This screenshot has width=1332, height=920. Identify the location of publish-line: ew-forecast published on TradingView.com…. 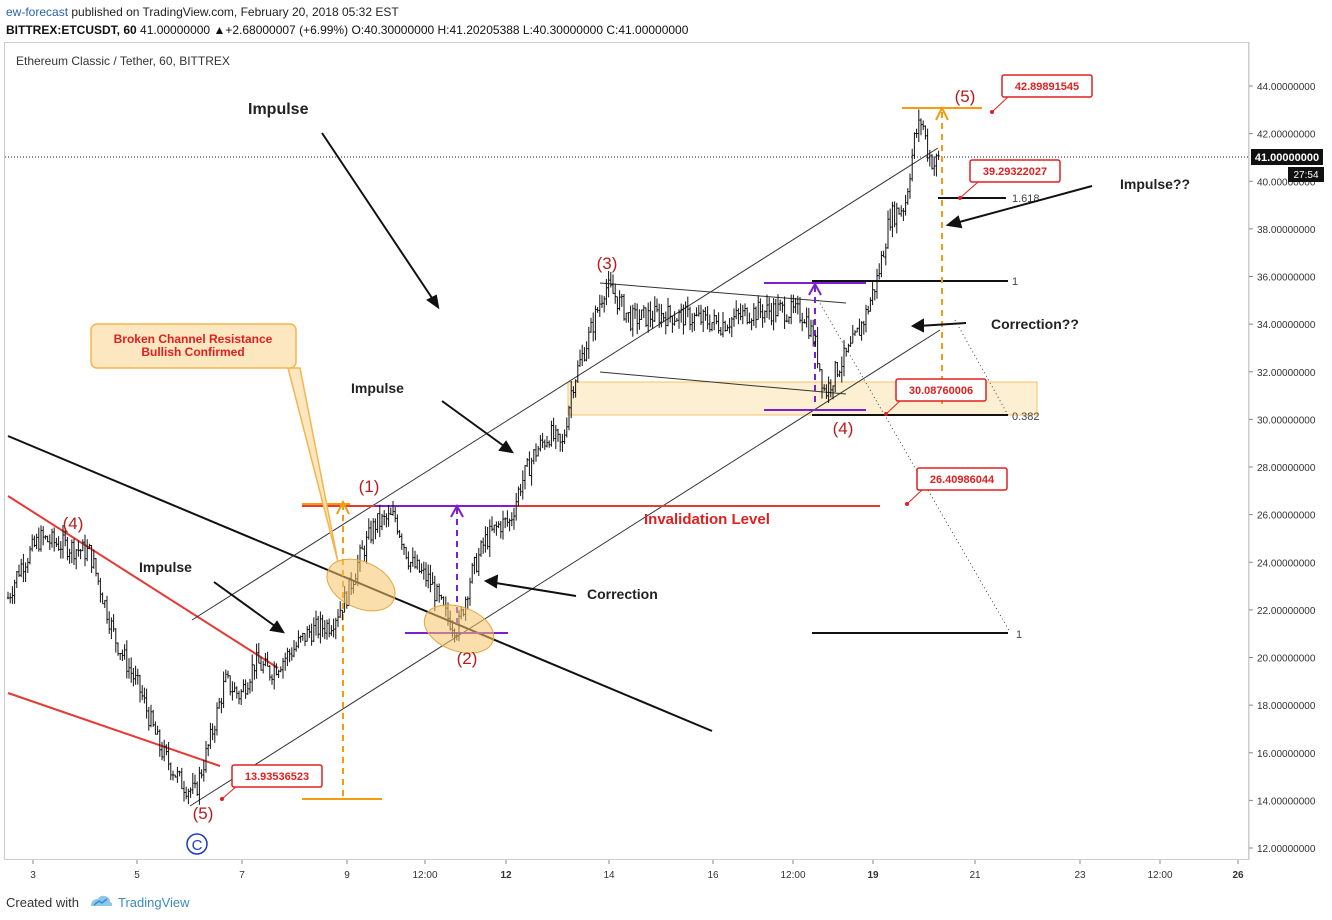
(202, 12).